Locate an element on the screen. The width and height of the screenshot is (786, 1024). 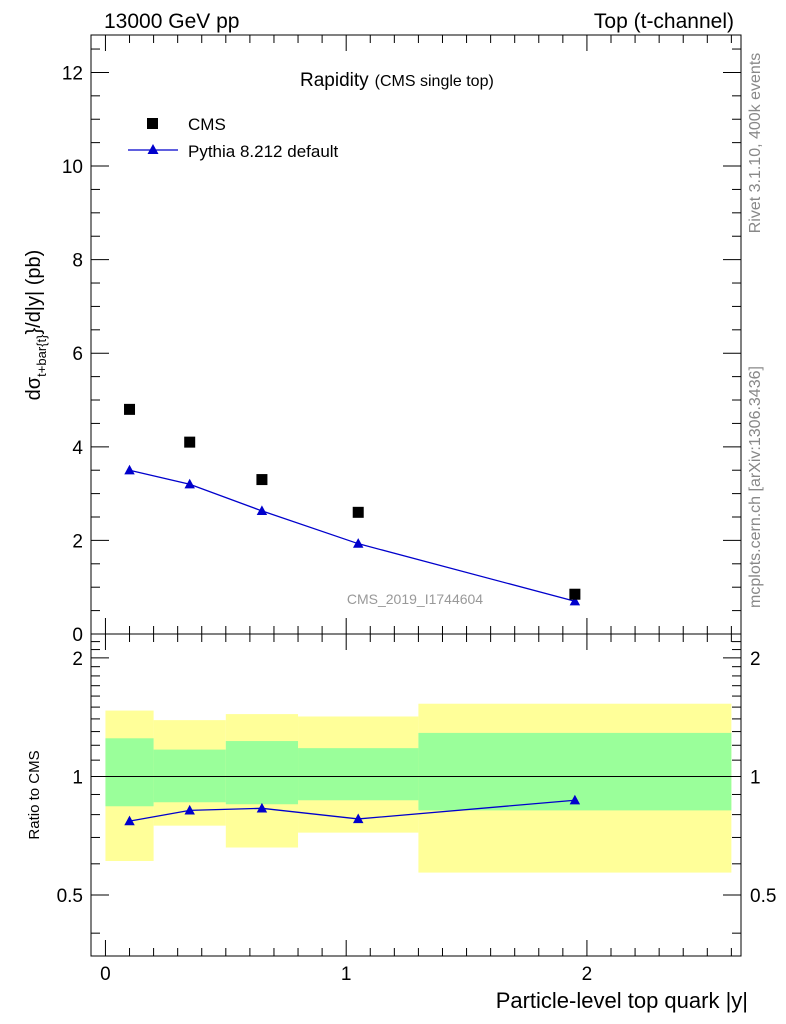
y-tick-label-ratio-left-1: 1 is located at coordinates (77, 777).